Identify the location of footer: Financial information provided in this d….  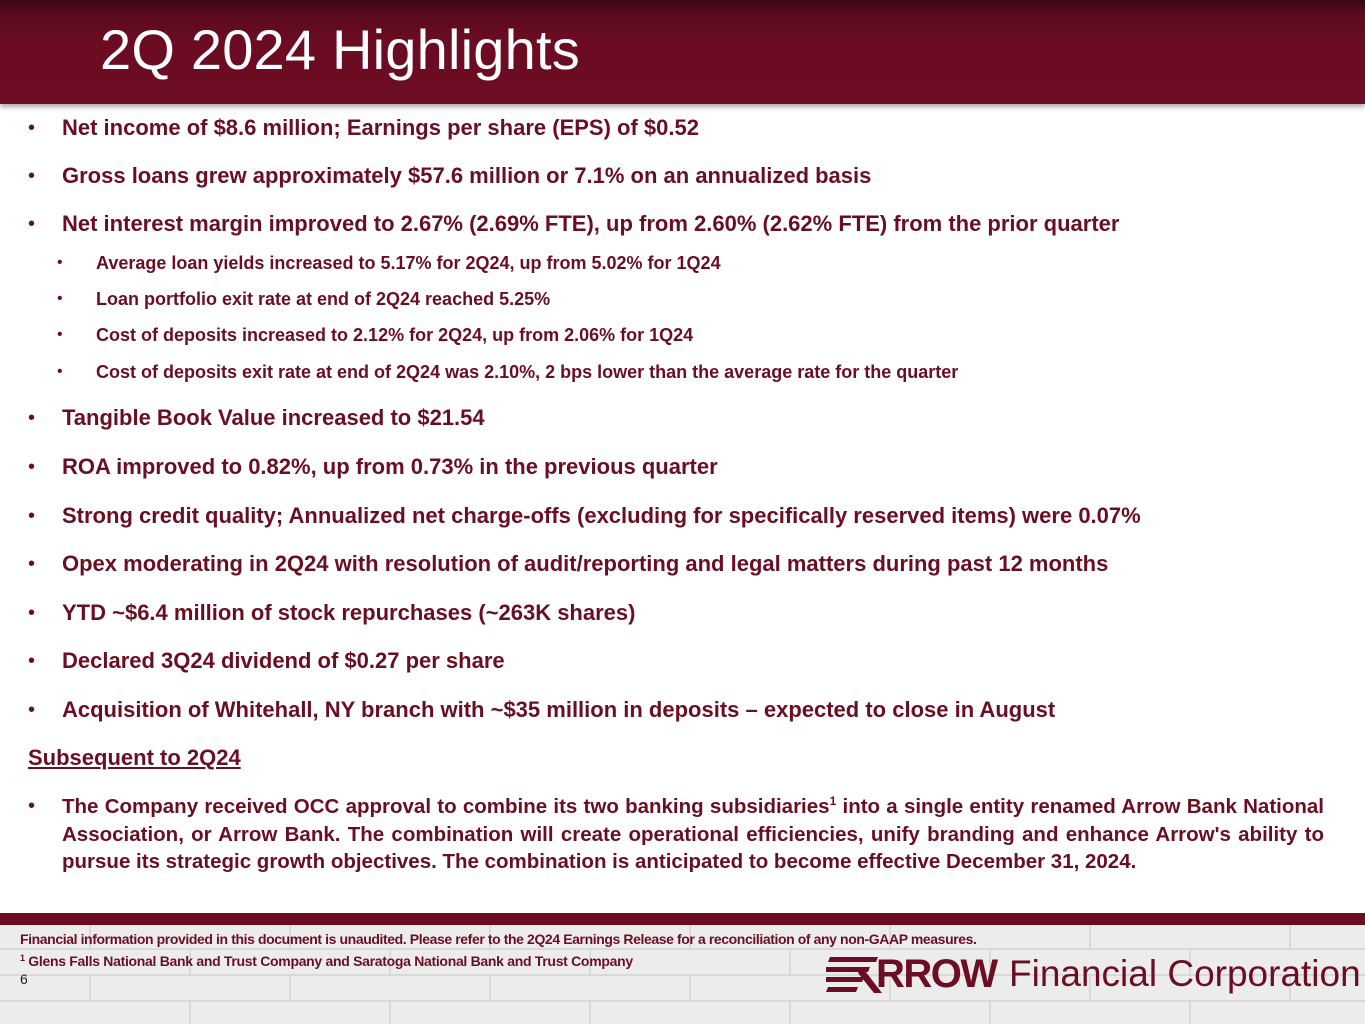
(682, 968).